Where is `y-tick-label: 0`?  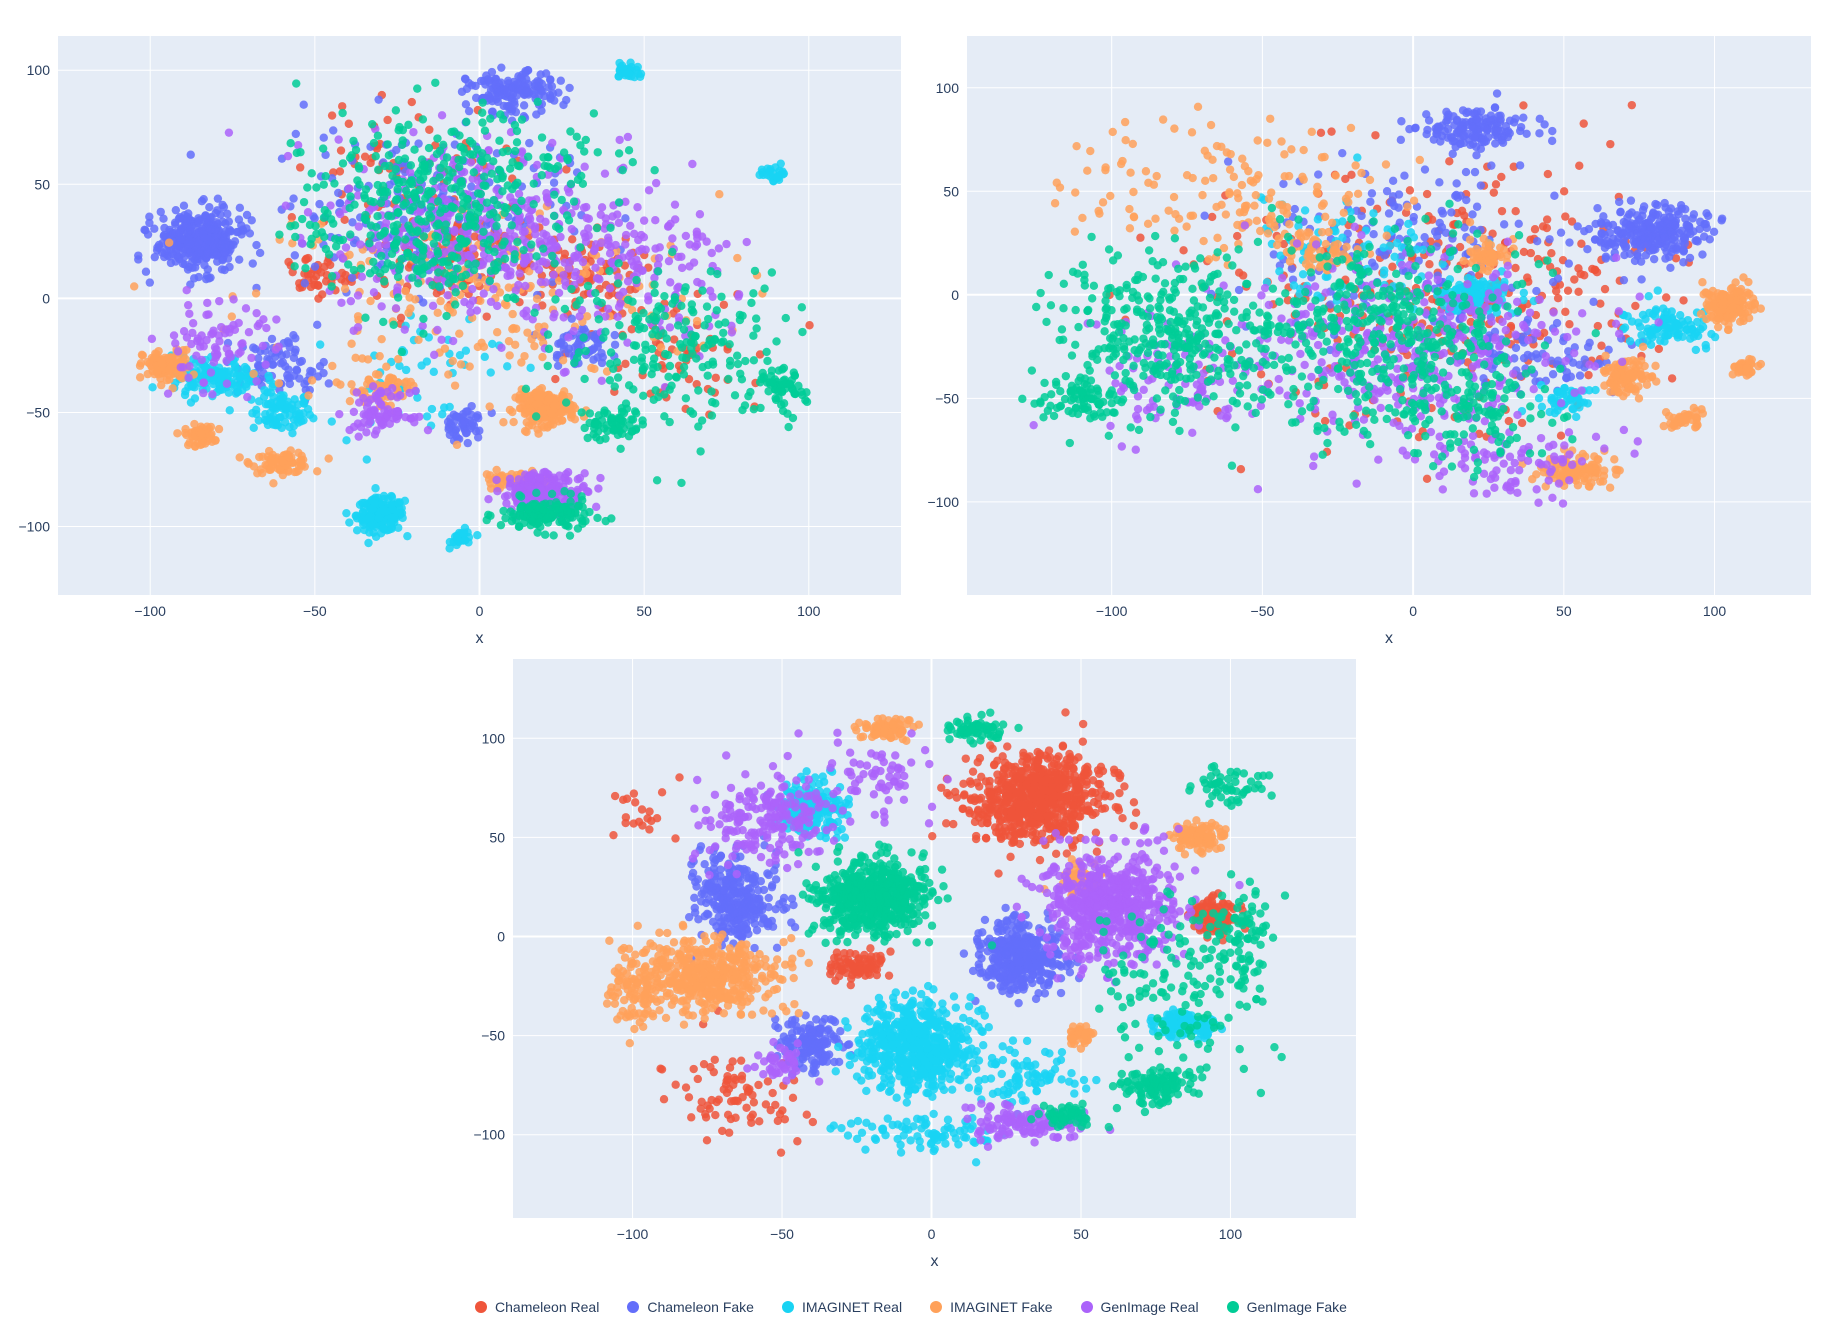
y-tick-label: 0 is located at coordinates (46, 298).